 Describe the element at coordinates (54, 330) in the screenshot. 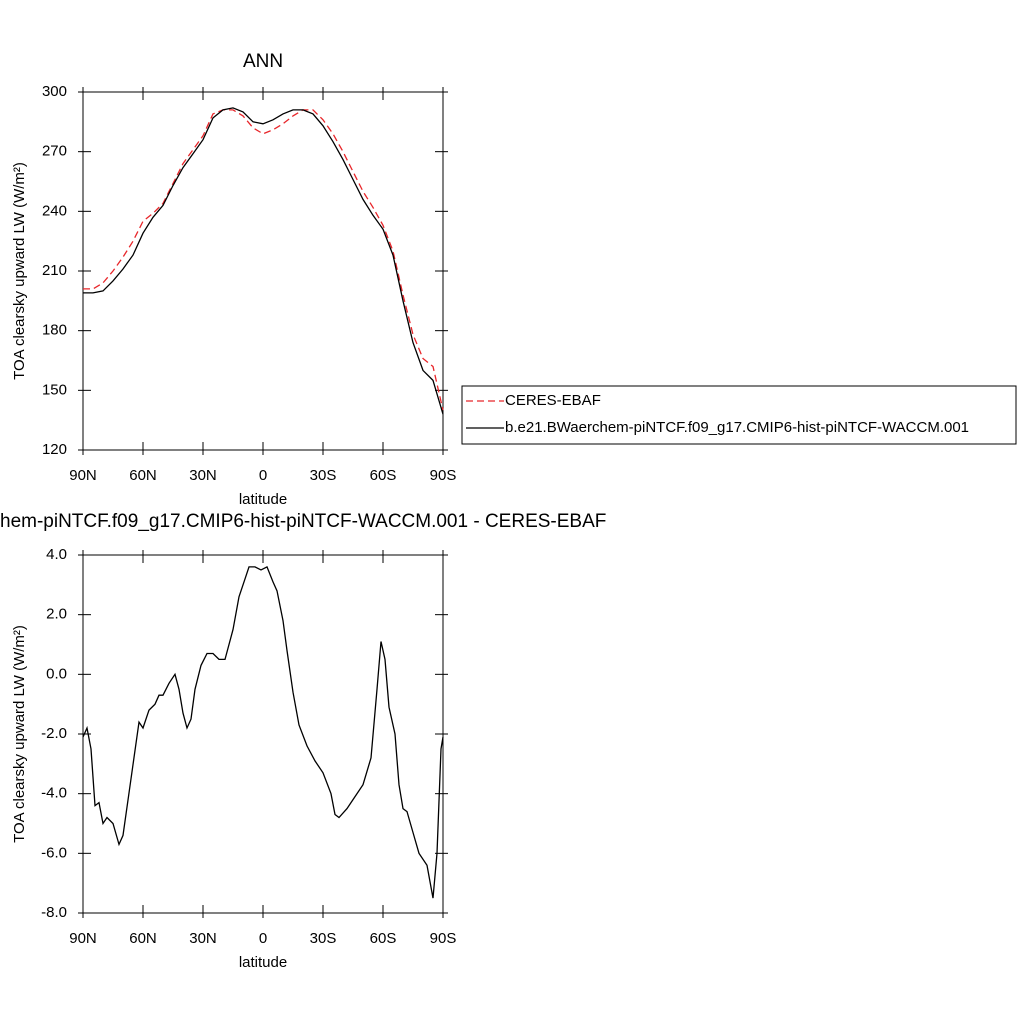

I see `y-tick-label: 180` at that location.